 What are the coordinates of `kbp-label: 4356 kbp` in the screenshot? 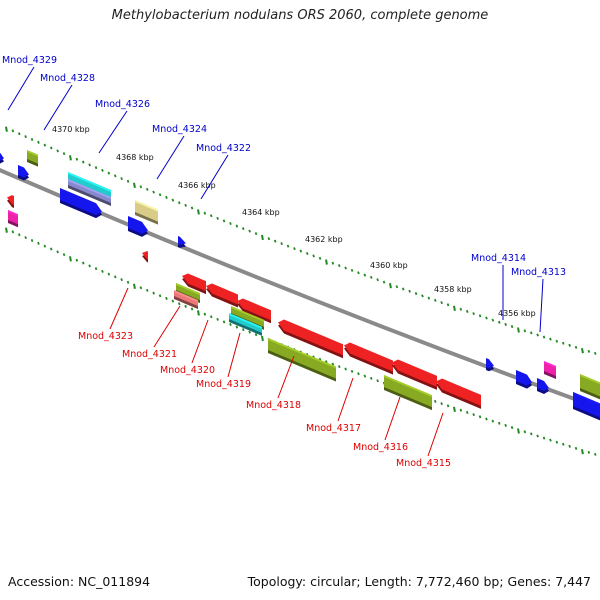 It's located at (517, 313).